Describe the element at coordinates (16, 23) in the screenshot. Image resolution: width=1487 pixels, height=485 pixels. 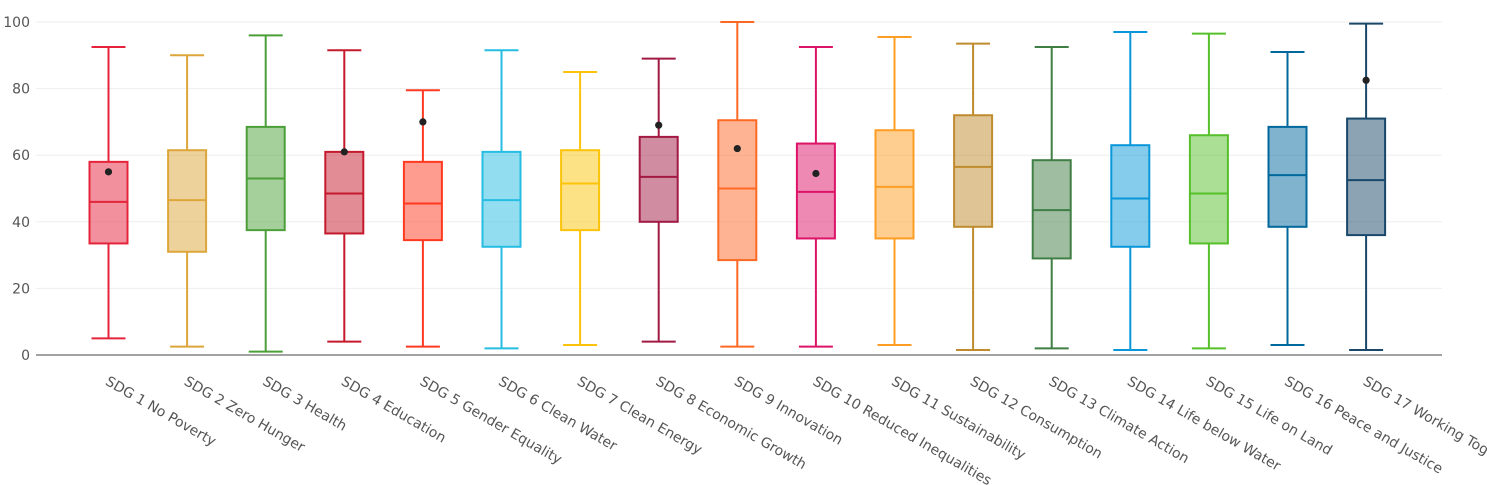
I see `y-tick-label: 100` at that location.